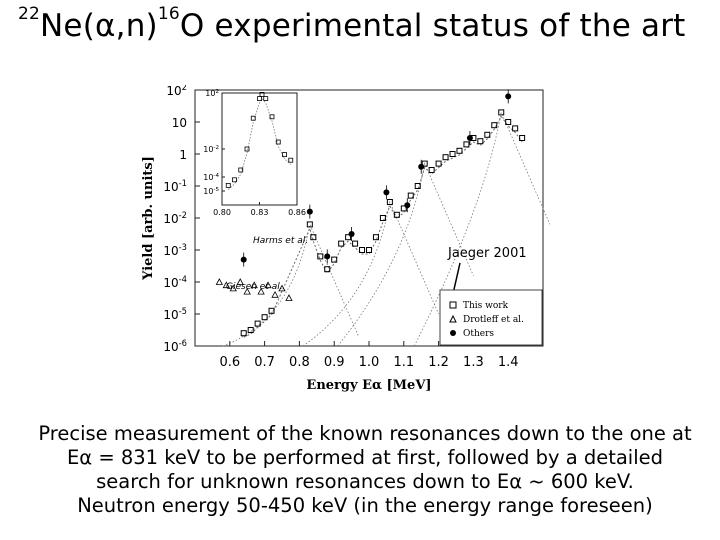  Describe the element at coordinates (229, 362) in the screenshot. I see `x-tick-label: 0.6` at that location.